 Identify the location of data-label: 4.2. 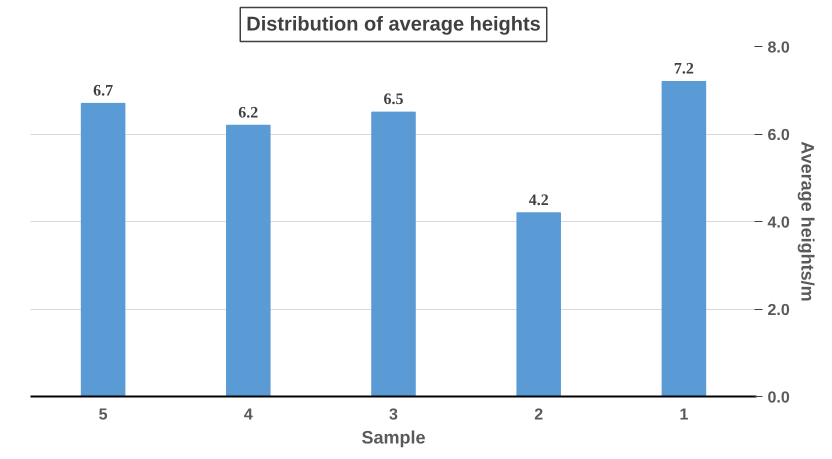
(538, 200).